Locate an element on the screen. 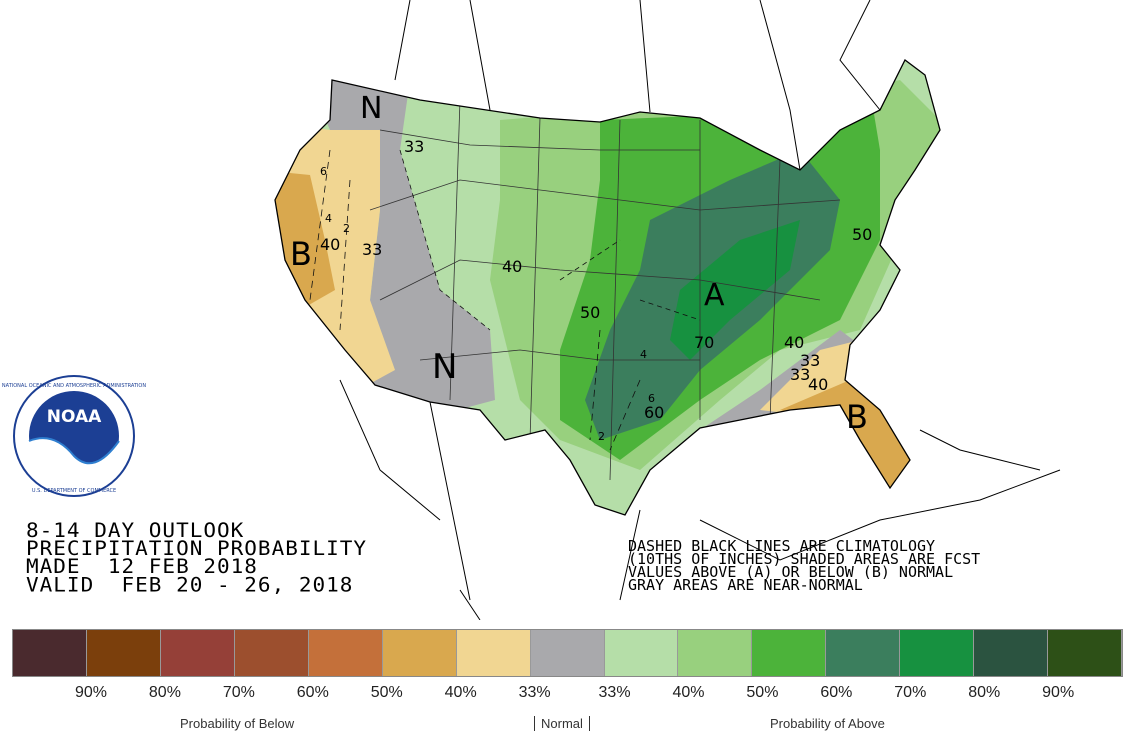  note-line: GRAY AREAS ARE NEAR-NORMAL is located at coordinates (745, 585).